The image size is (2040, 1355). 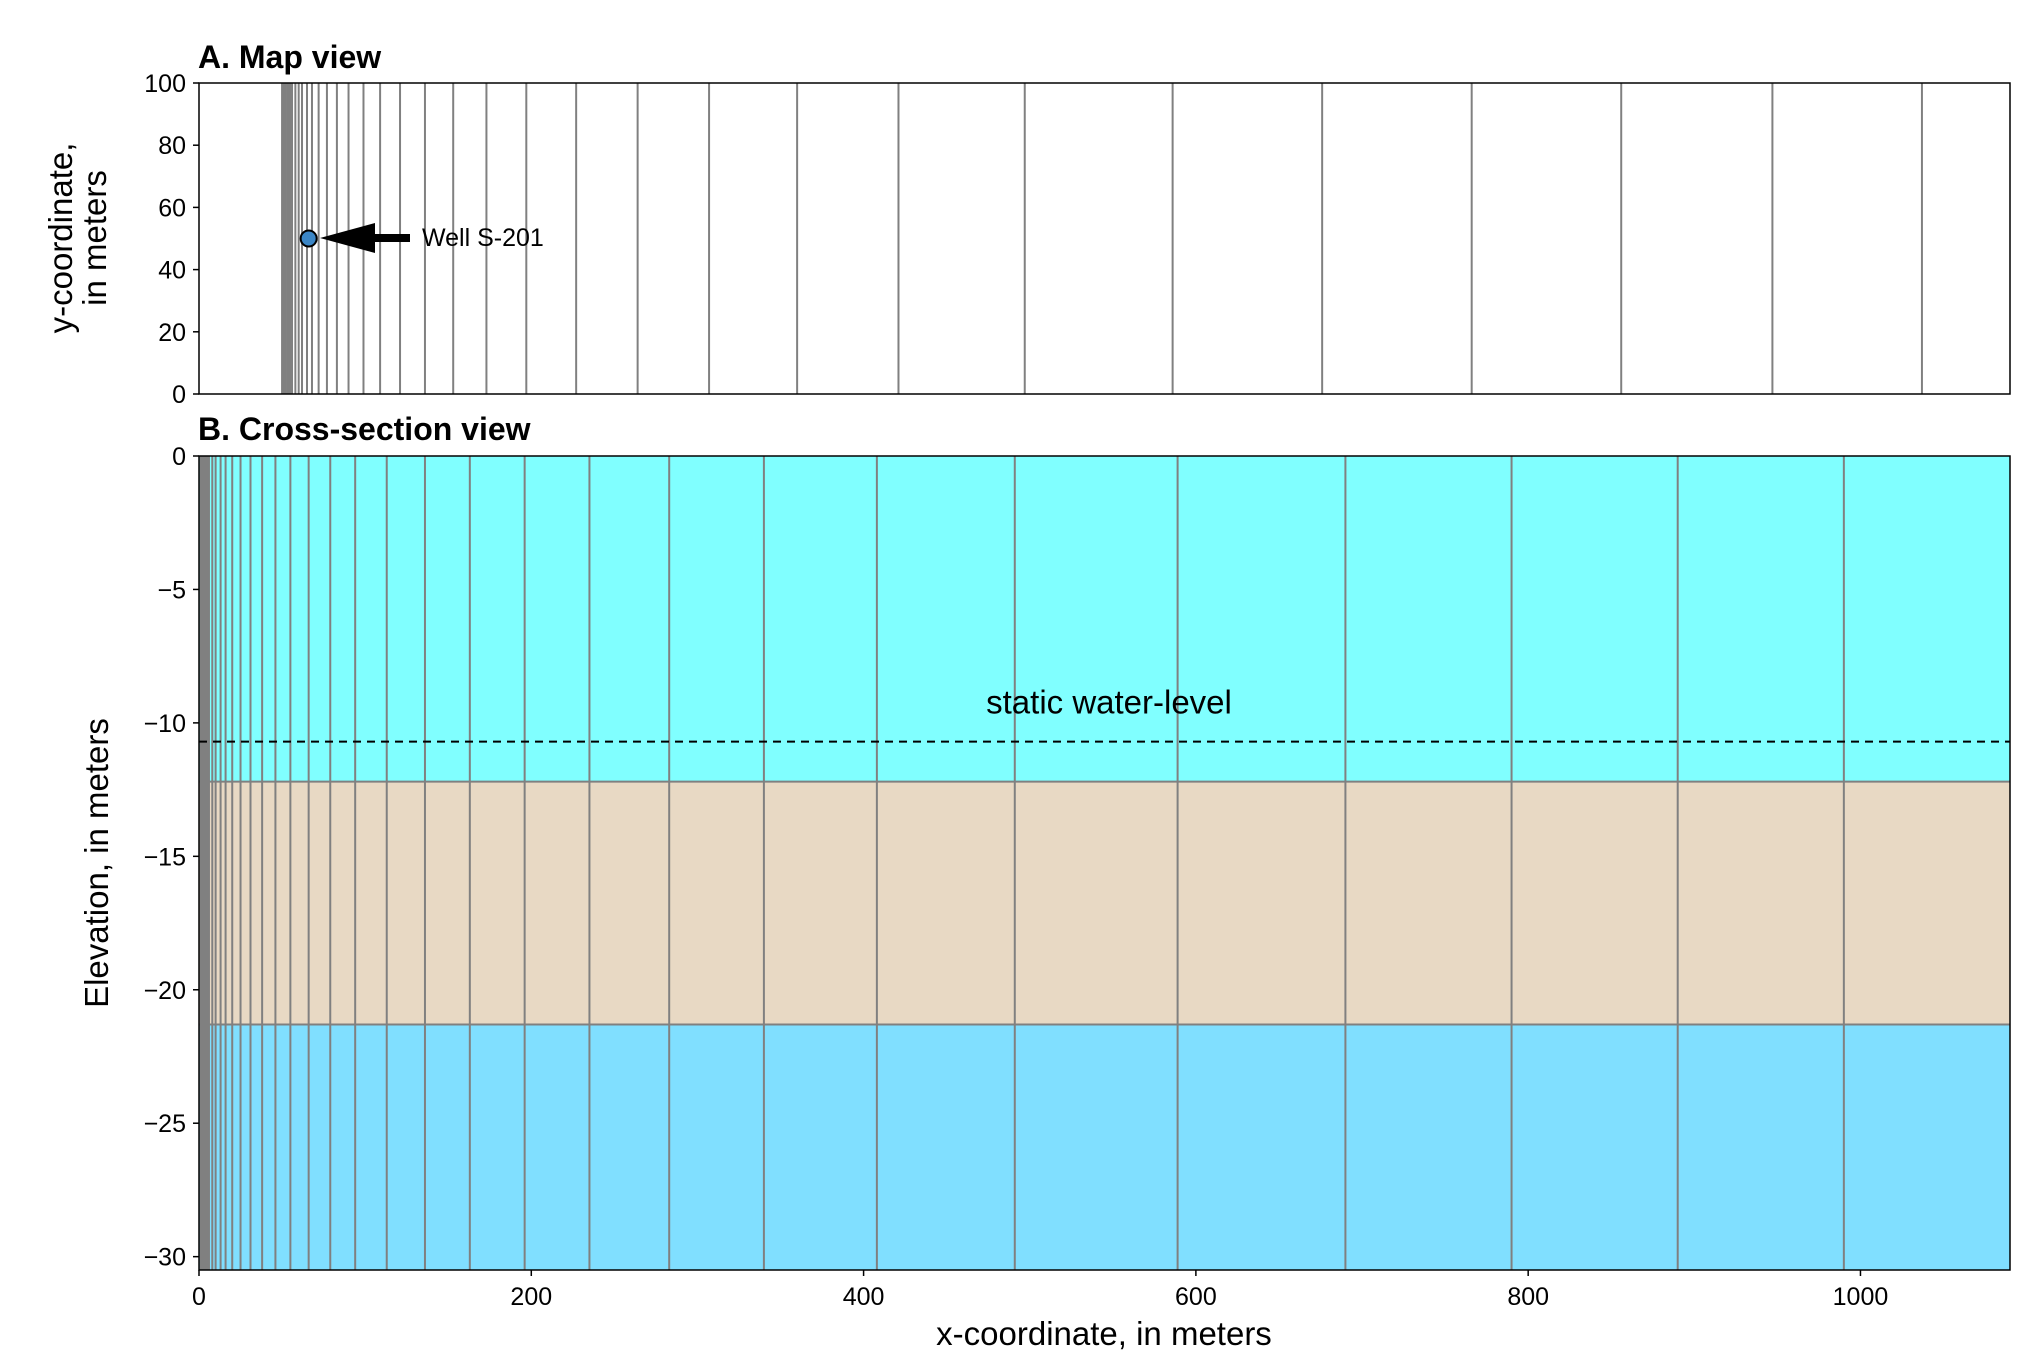 What do you see at coordinates (179, 395) in the screenshot?
I see `map-y-tick-label: 0` at bounding box center [179, 395].